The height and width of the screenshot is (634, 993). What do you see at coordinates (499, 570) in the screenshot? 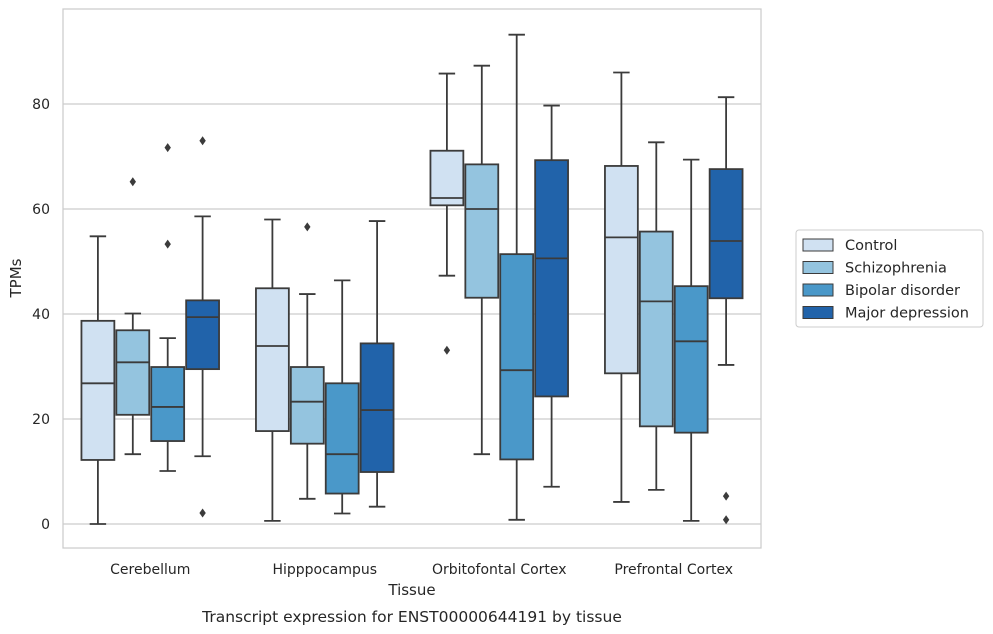
I see `x-tick-label: Orbitofontal Cortex` at bounding box center [499, 570].